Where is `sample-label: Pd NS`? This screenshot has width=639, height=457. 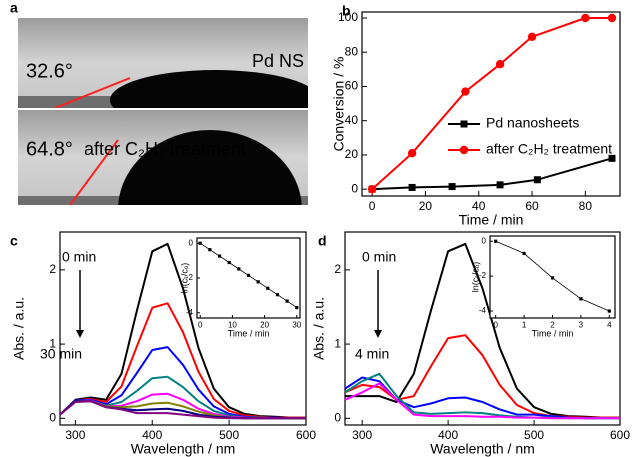 sample-label: Pd NS is located at coordinates (278, 61).